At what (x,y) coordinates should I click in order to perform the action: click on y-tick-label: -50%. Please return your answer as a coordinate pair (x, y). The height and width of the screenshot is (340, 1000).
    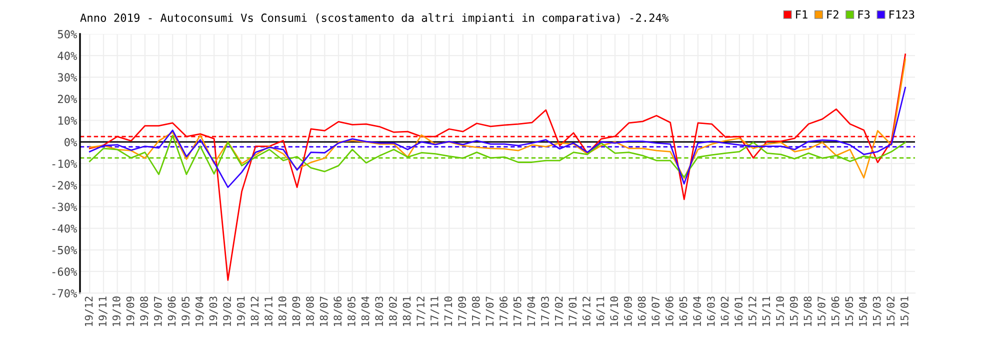
    Looking at the image, I should click on (65, 250).